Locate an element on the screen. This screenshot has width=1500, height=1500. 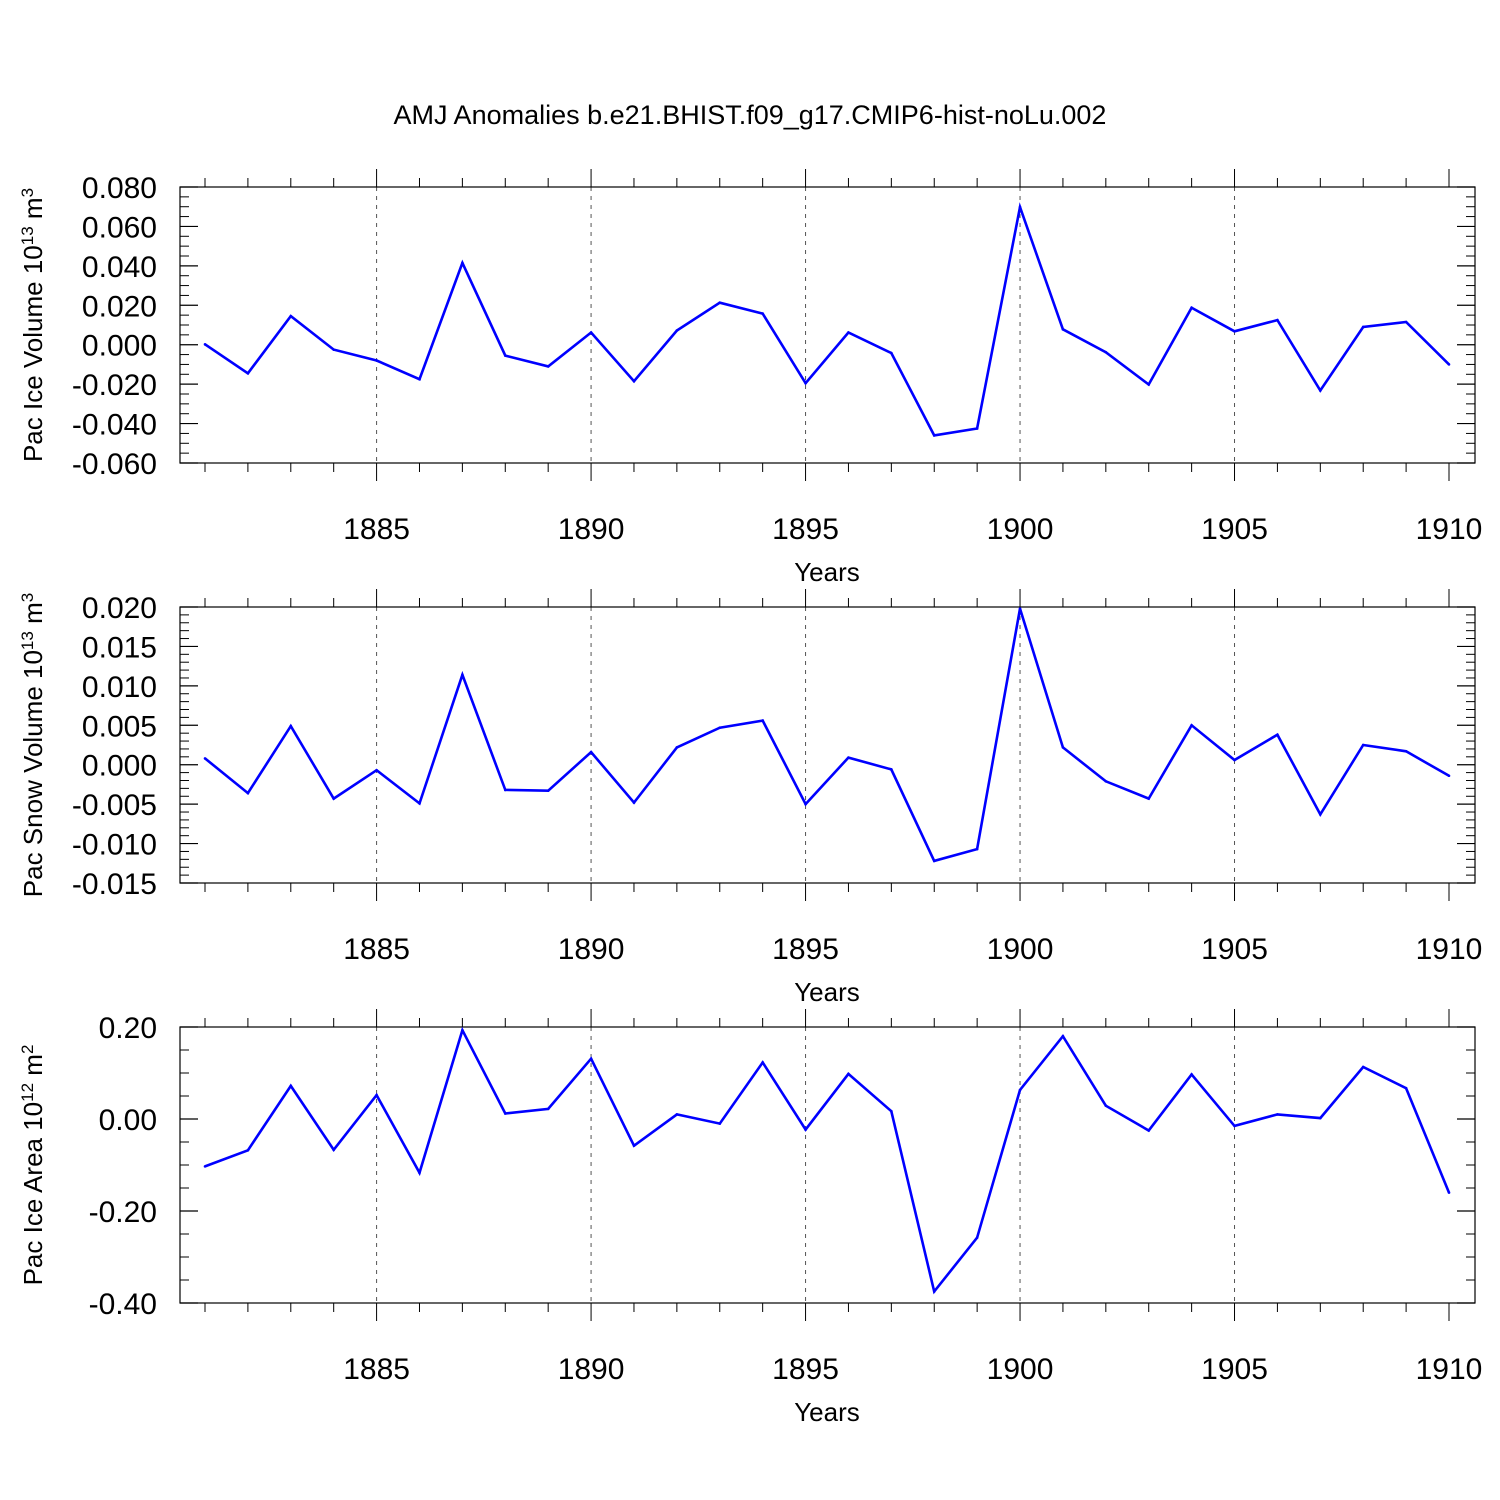
y-tick-label: 0.040 is located at coordinates (119, 267).